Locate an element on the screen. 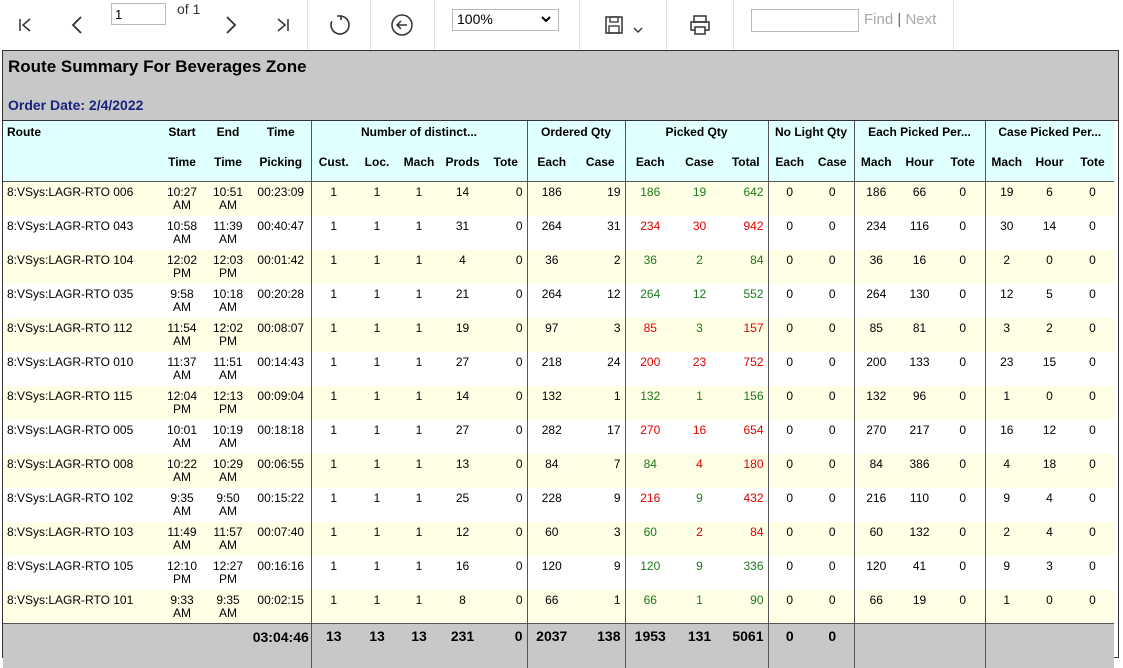 This screenshot has width=1123, height=668. print-button is located at coordinates (700, 25).